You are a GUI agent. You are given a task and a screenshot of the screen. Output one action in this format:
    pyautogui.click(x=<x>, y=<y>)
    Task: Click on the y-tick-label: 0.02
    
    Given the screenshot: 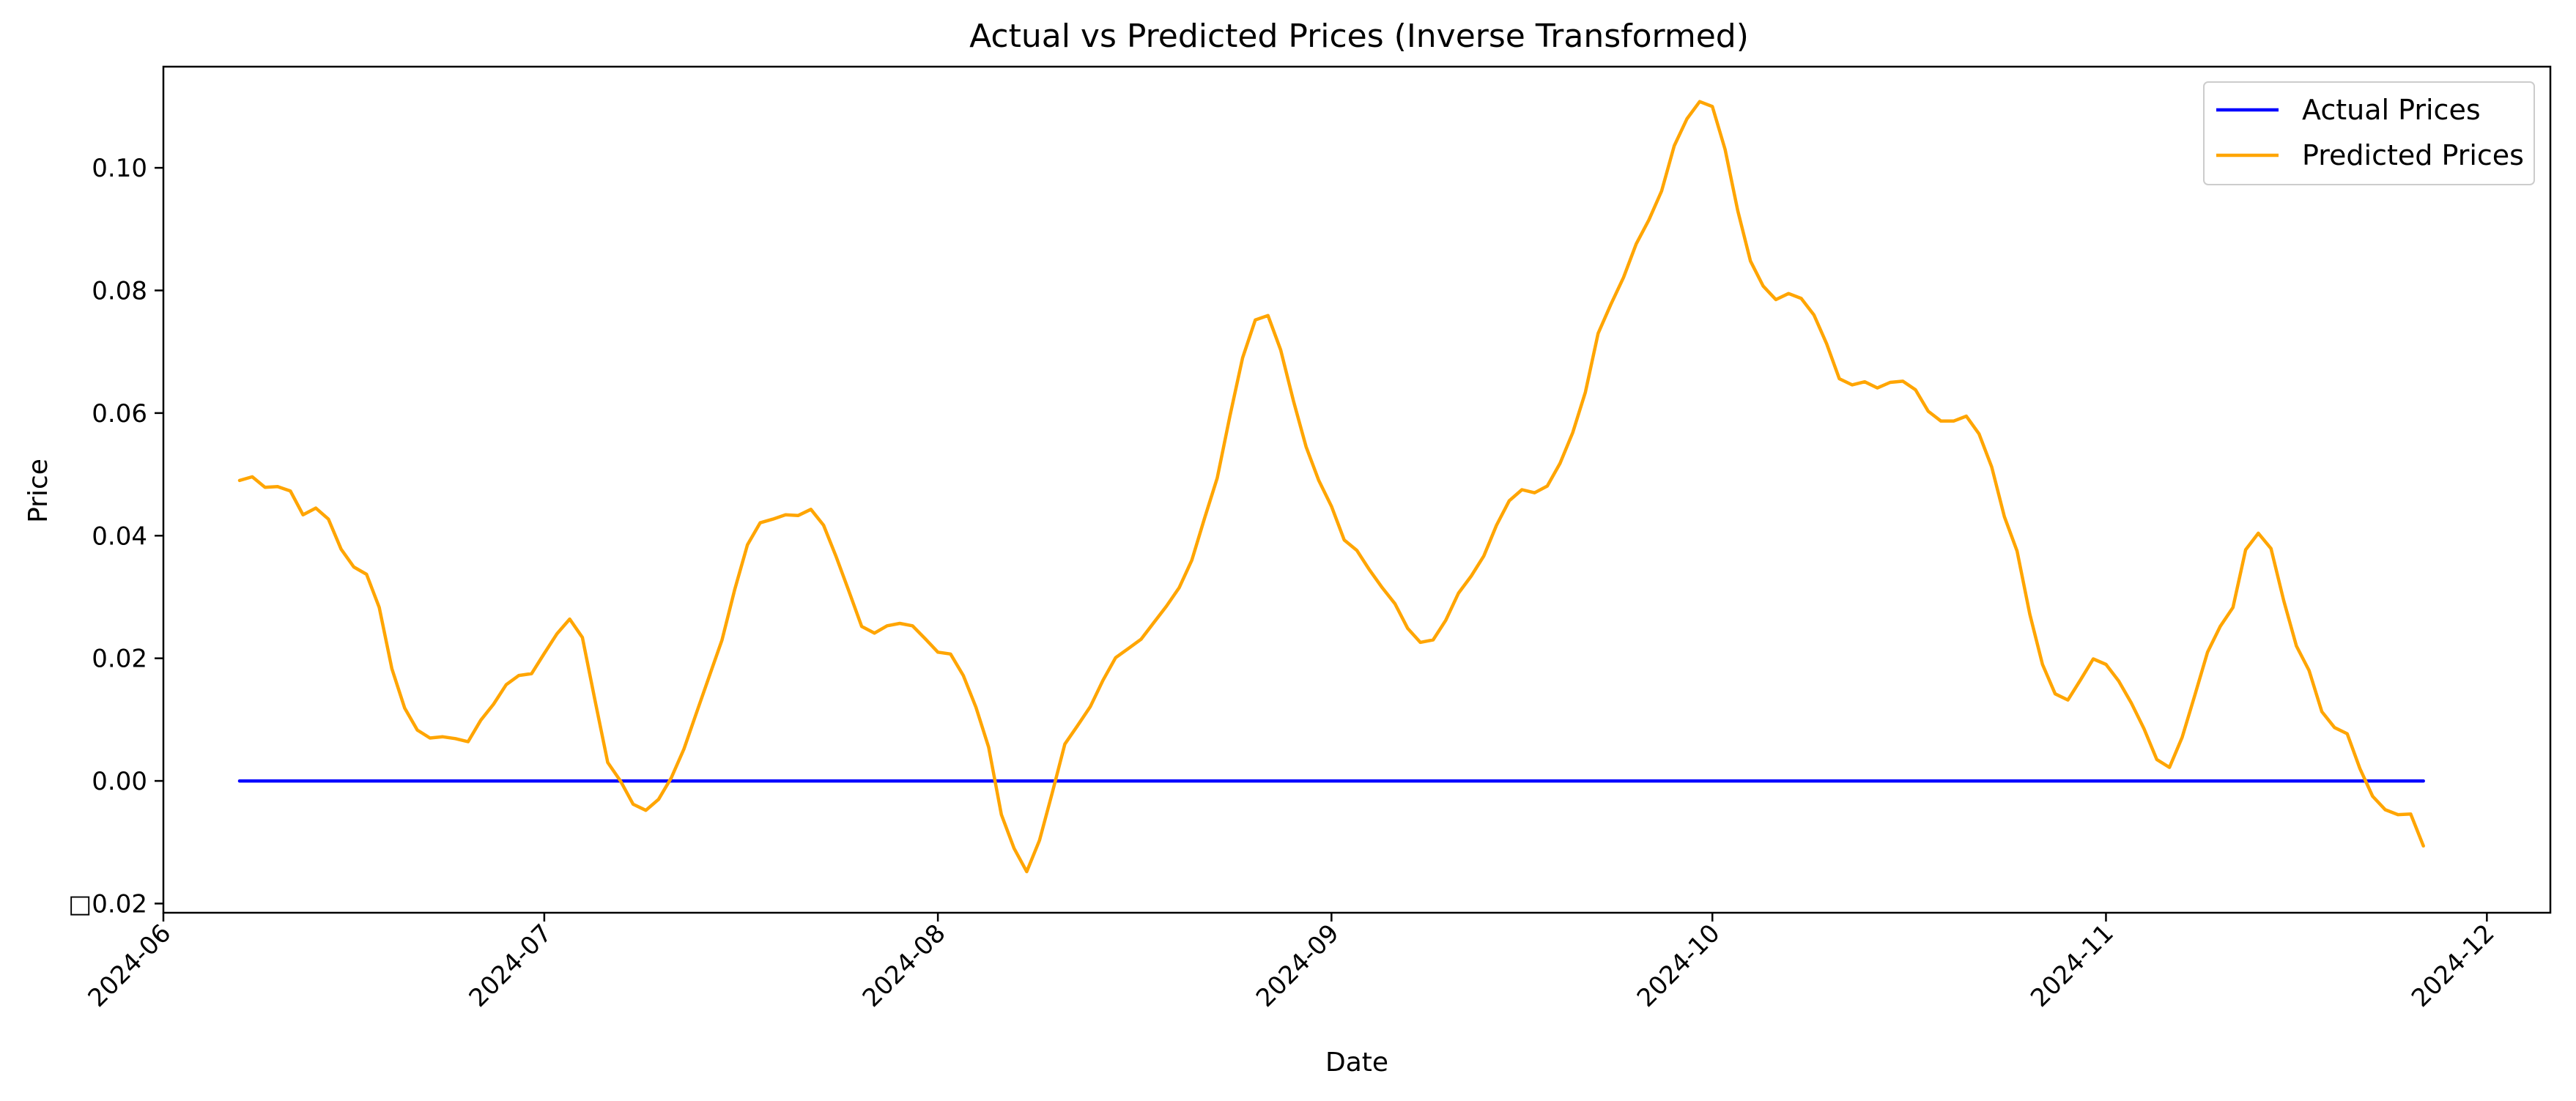 What is the action you would take?
    pyautogui.click(x=119, y=659)
    